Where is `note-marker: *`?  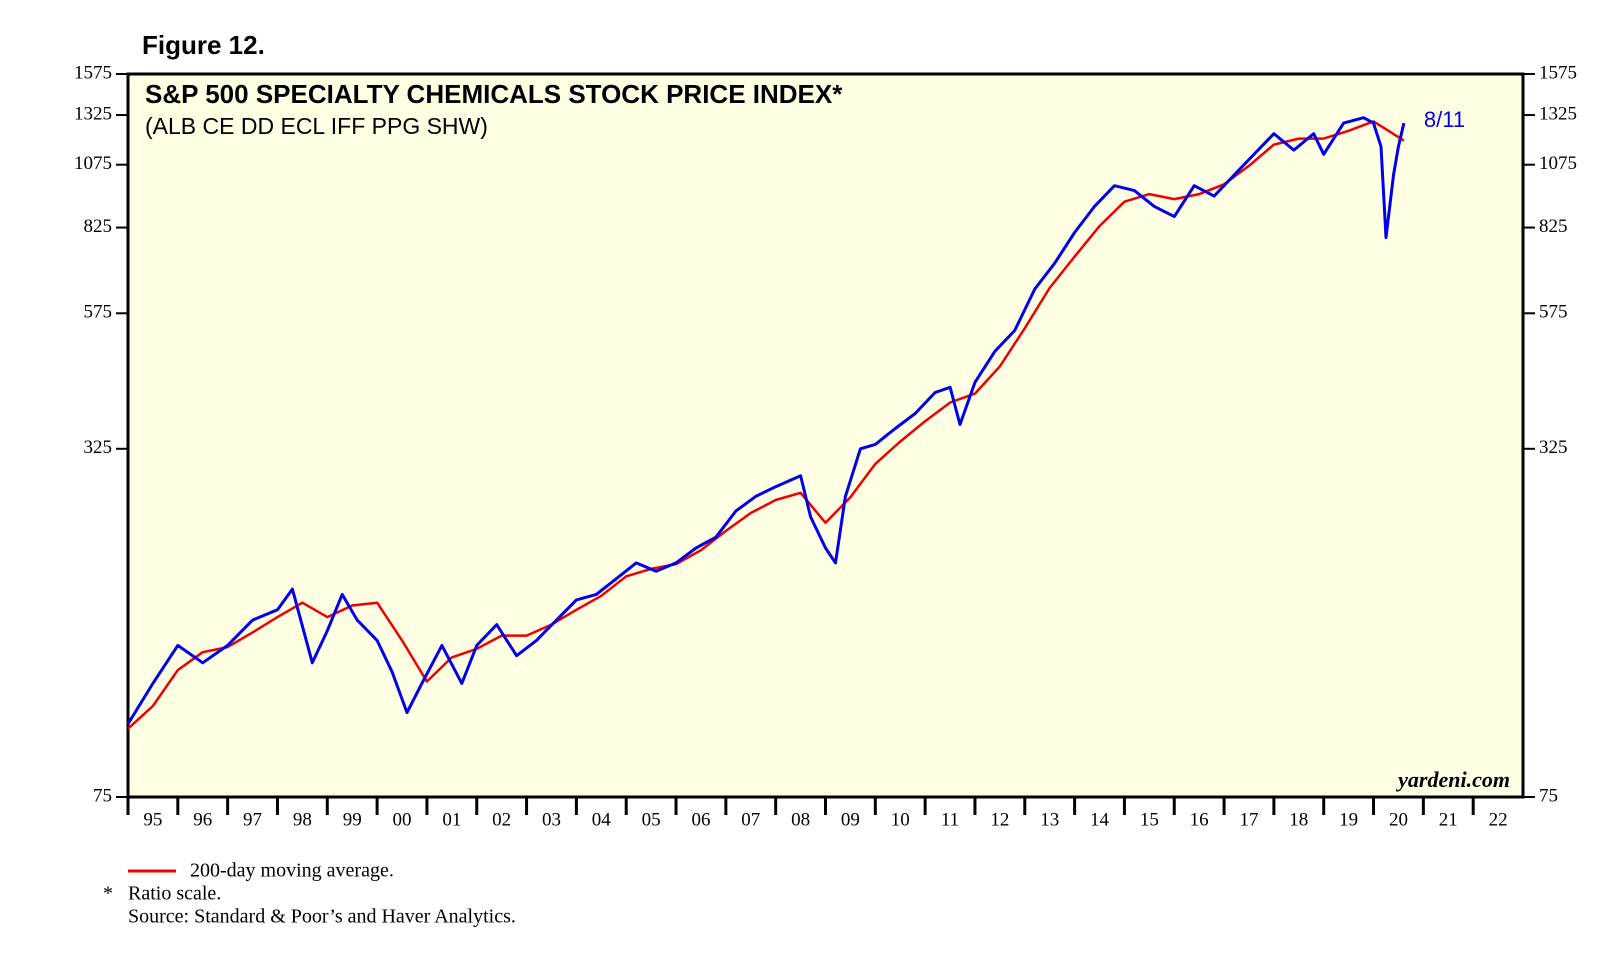 note-marker: * is located at coordinates (108, 894).